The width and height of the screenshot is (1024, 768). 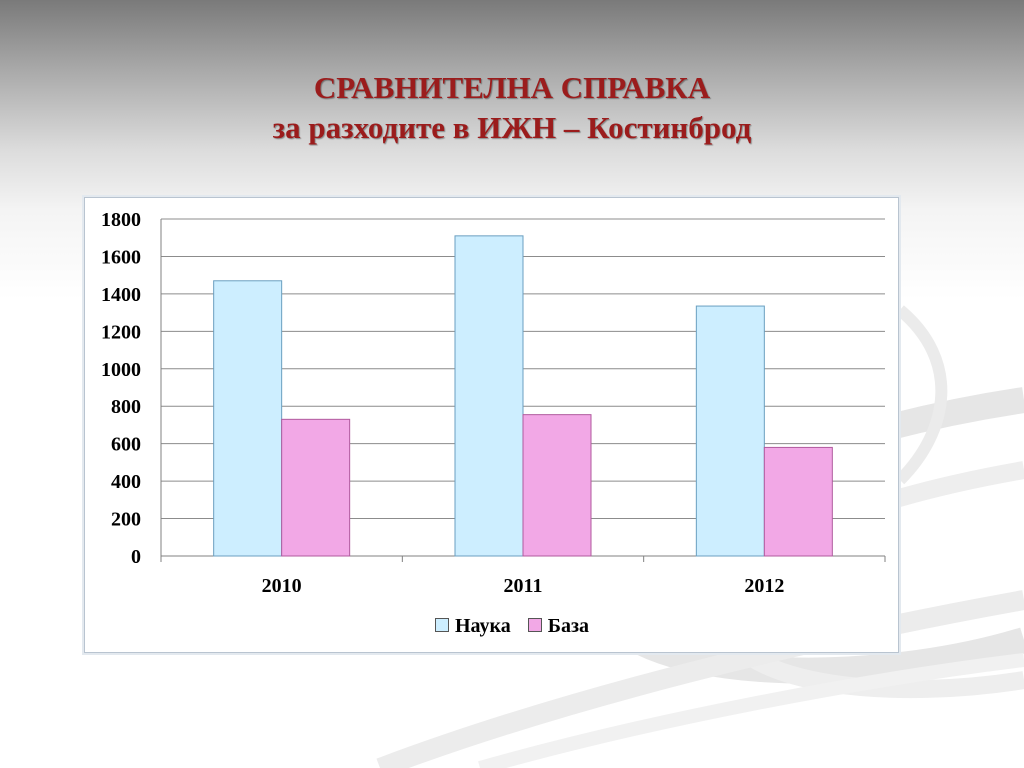 I want to click on y-tick-label-0: 0, so click(x=136, y=557).